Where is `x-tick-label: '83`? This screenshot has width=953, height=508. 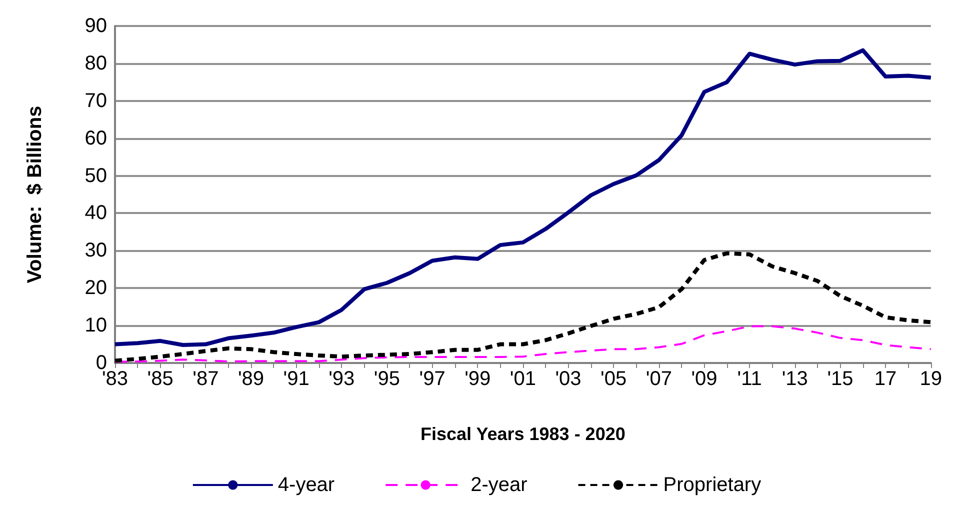 x-tick-label: '83 is located at coordinates (115, 379).